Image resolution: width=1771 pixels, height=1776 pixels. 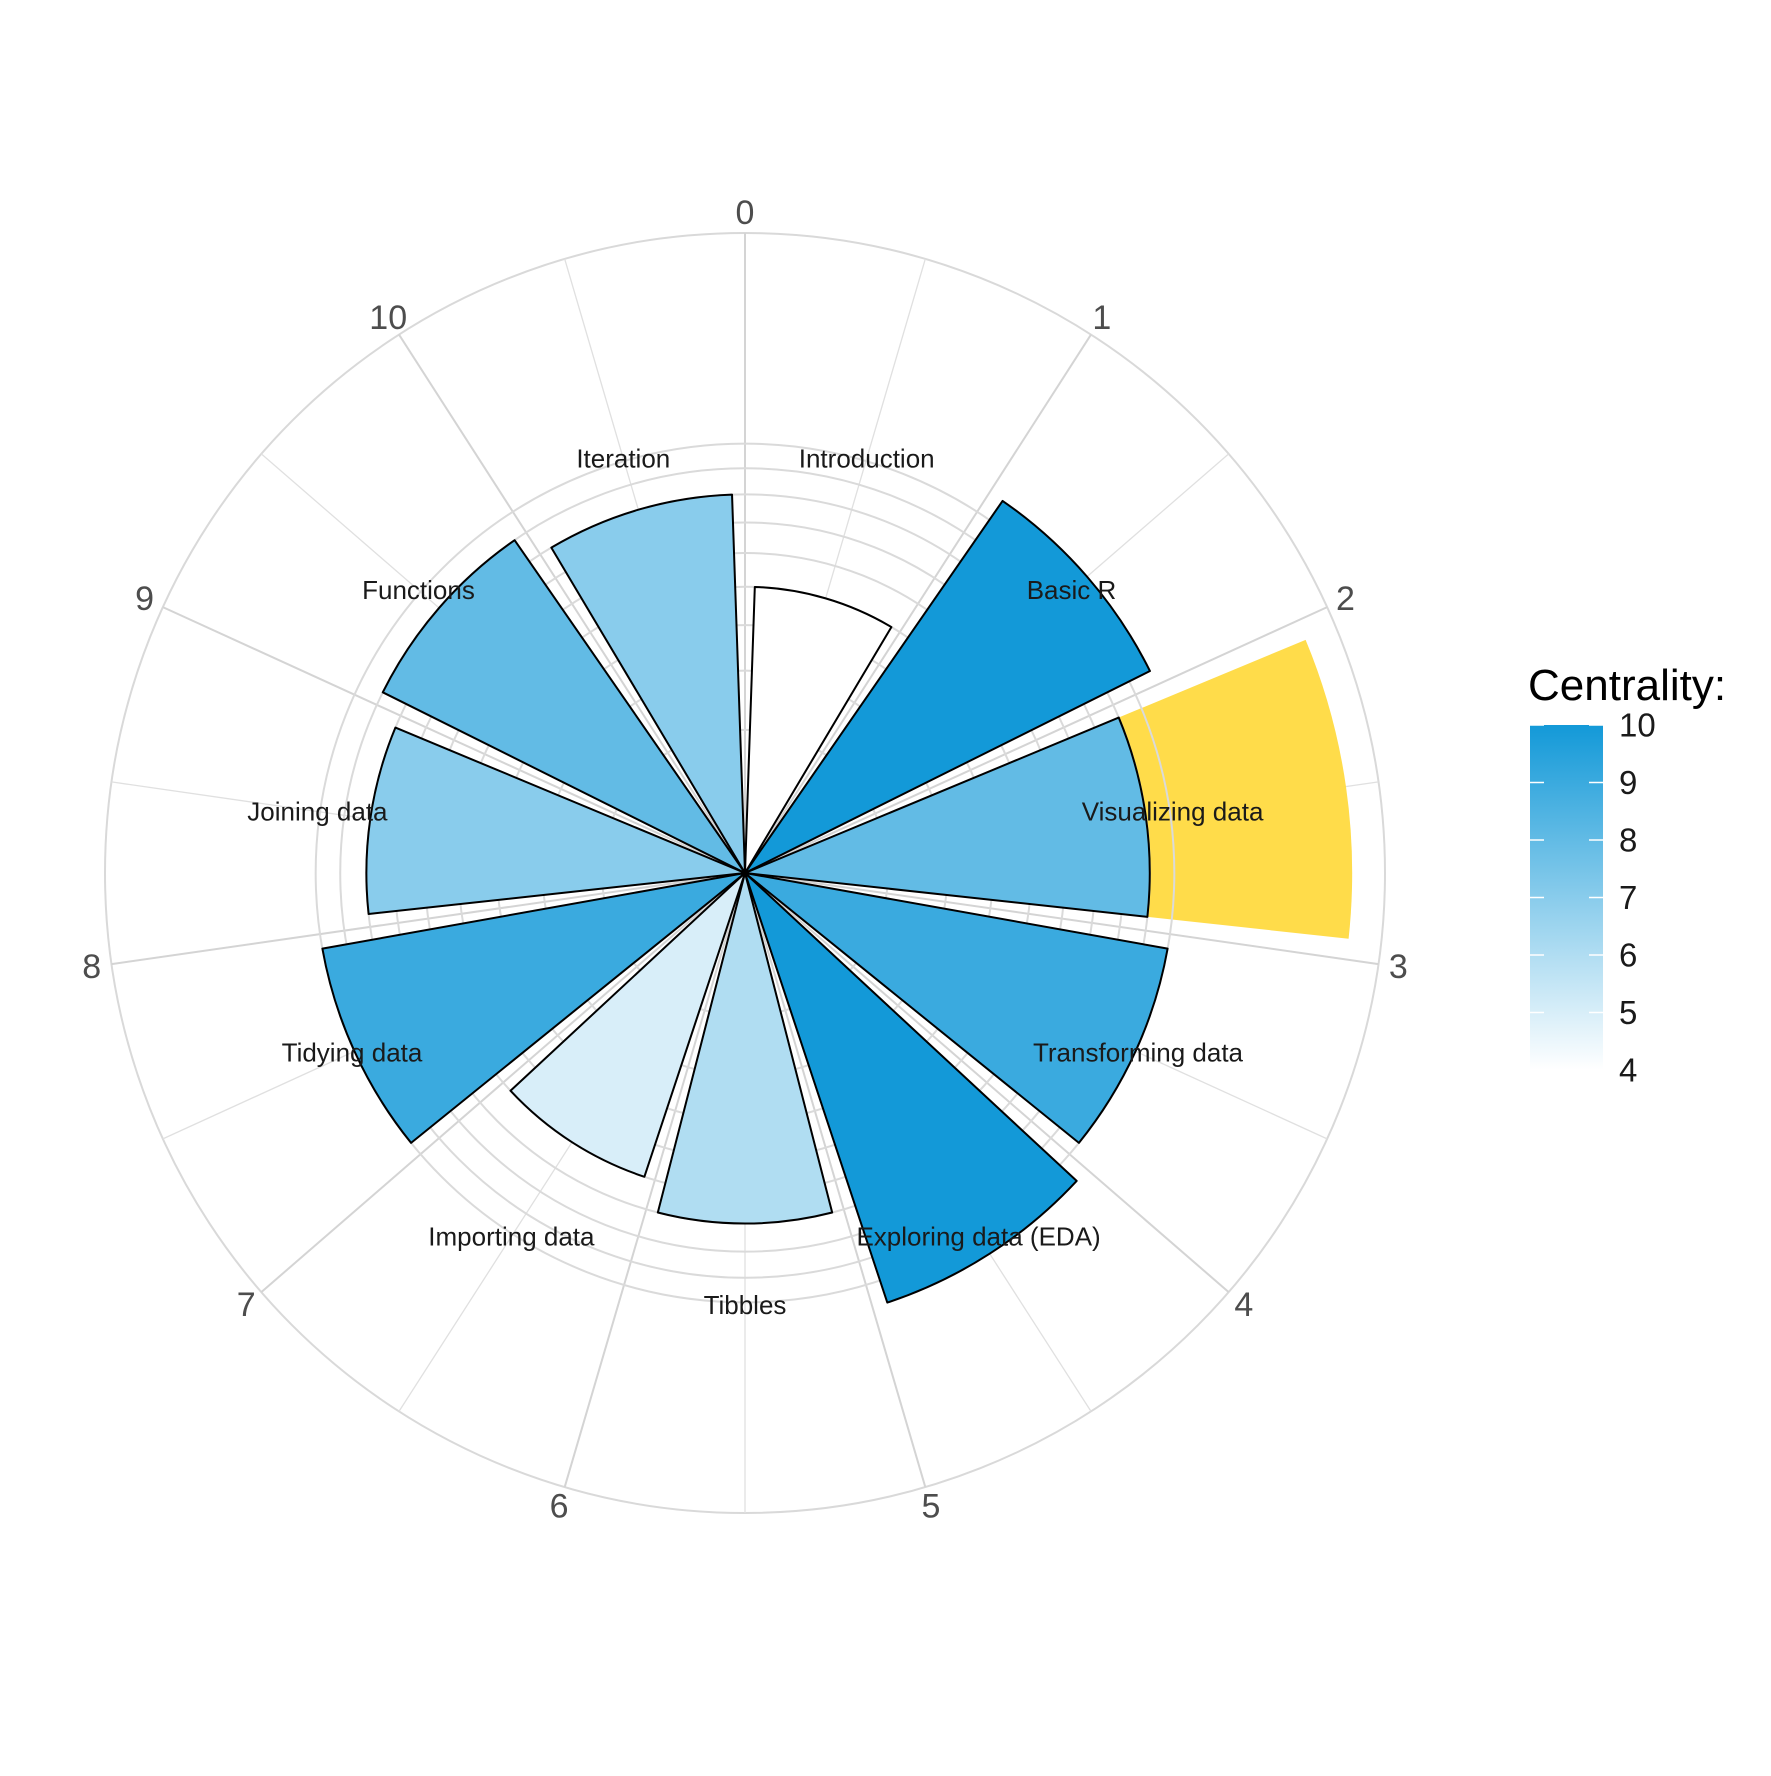 What do you see at coordinates (1072, 590) in the screenshot?
I see `category-label: Basic R` at bounding box center [1072, 590].